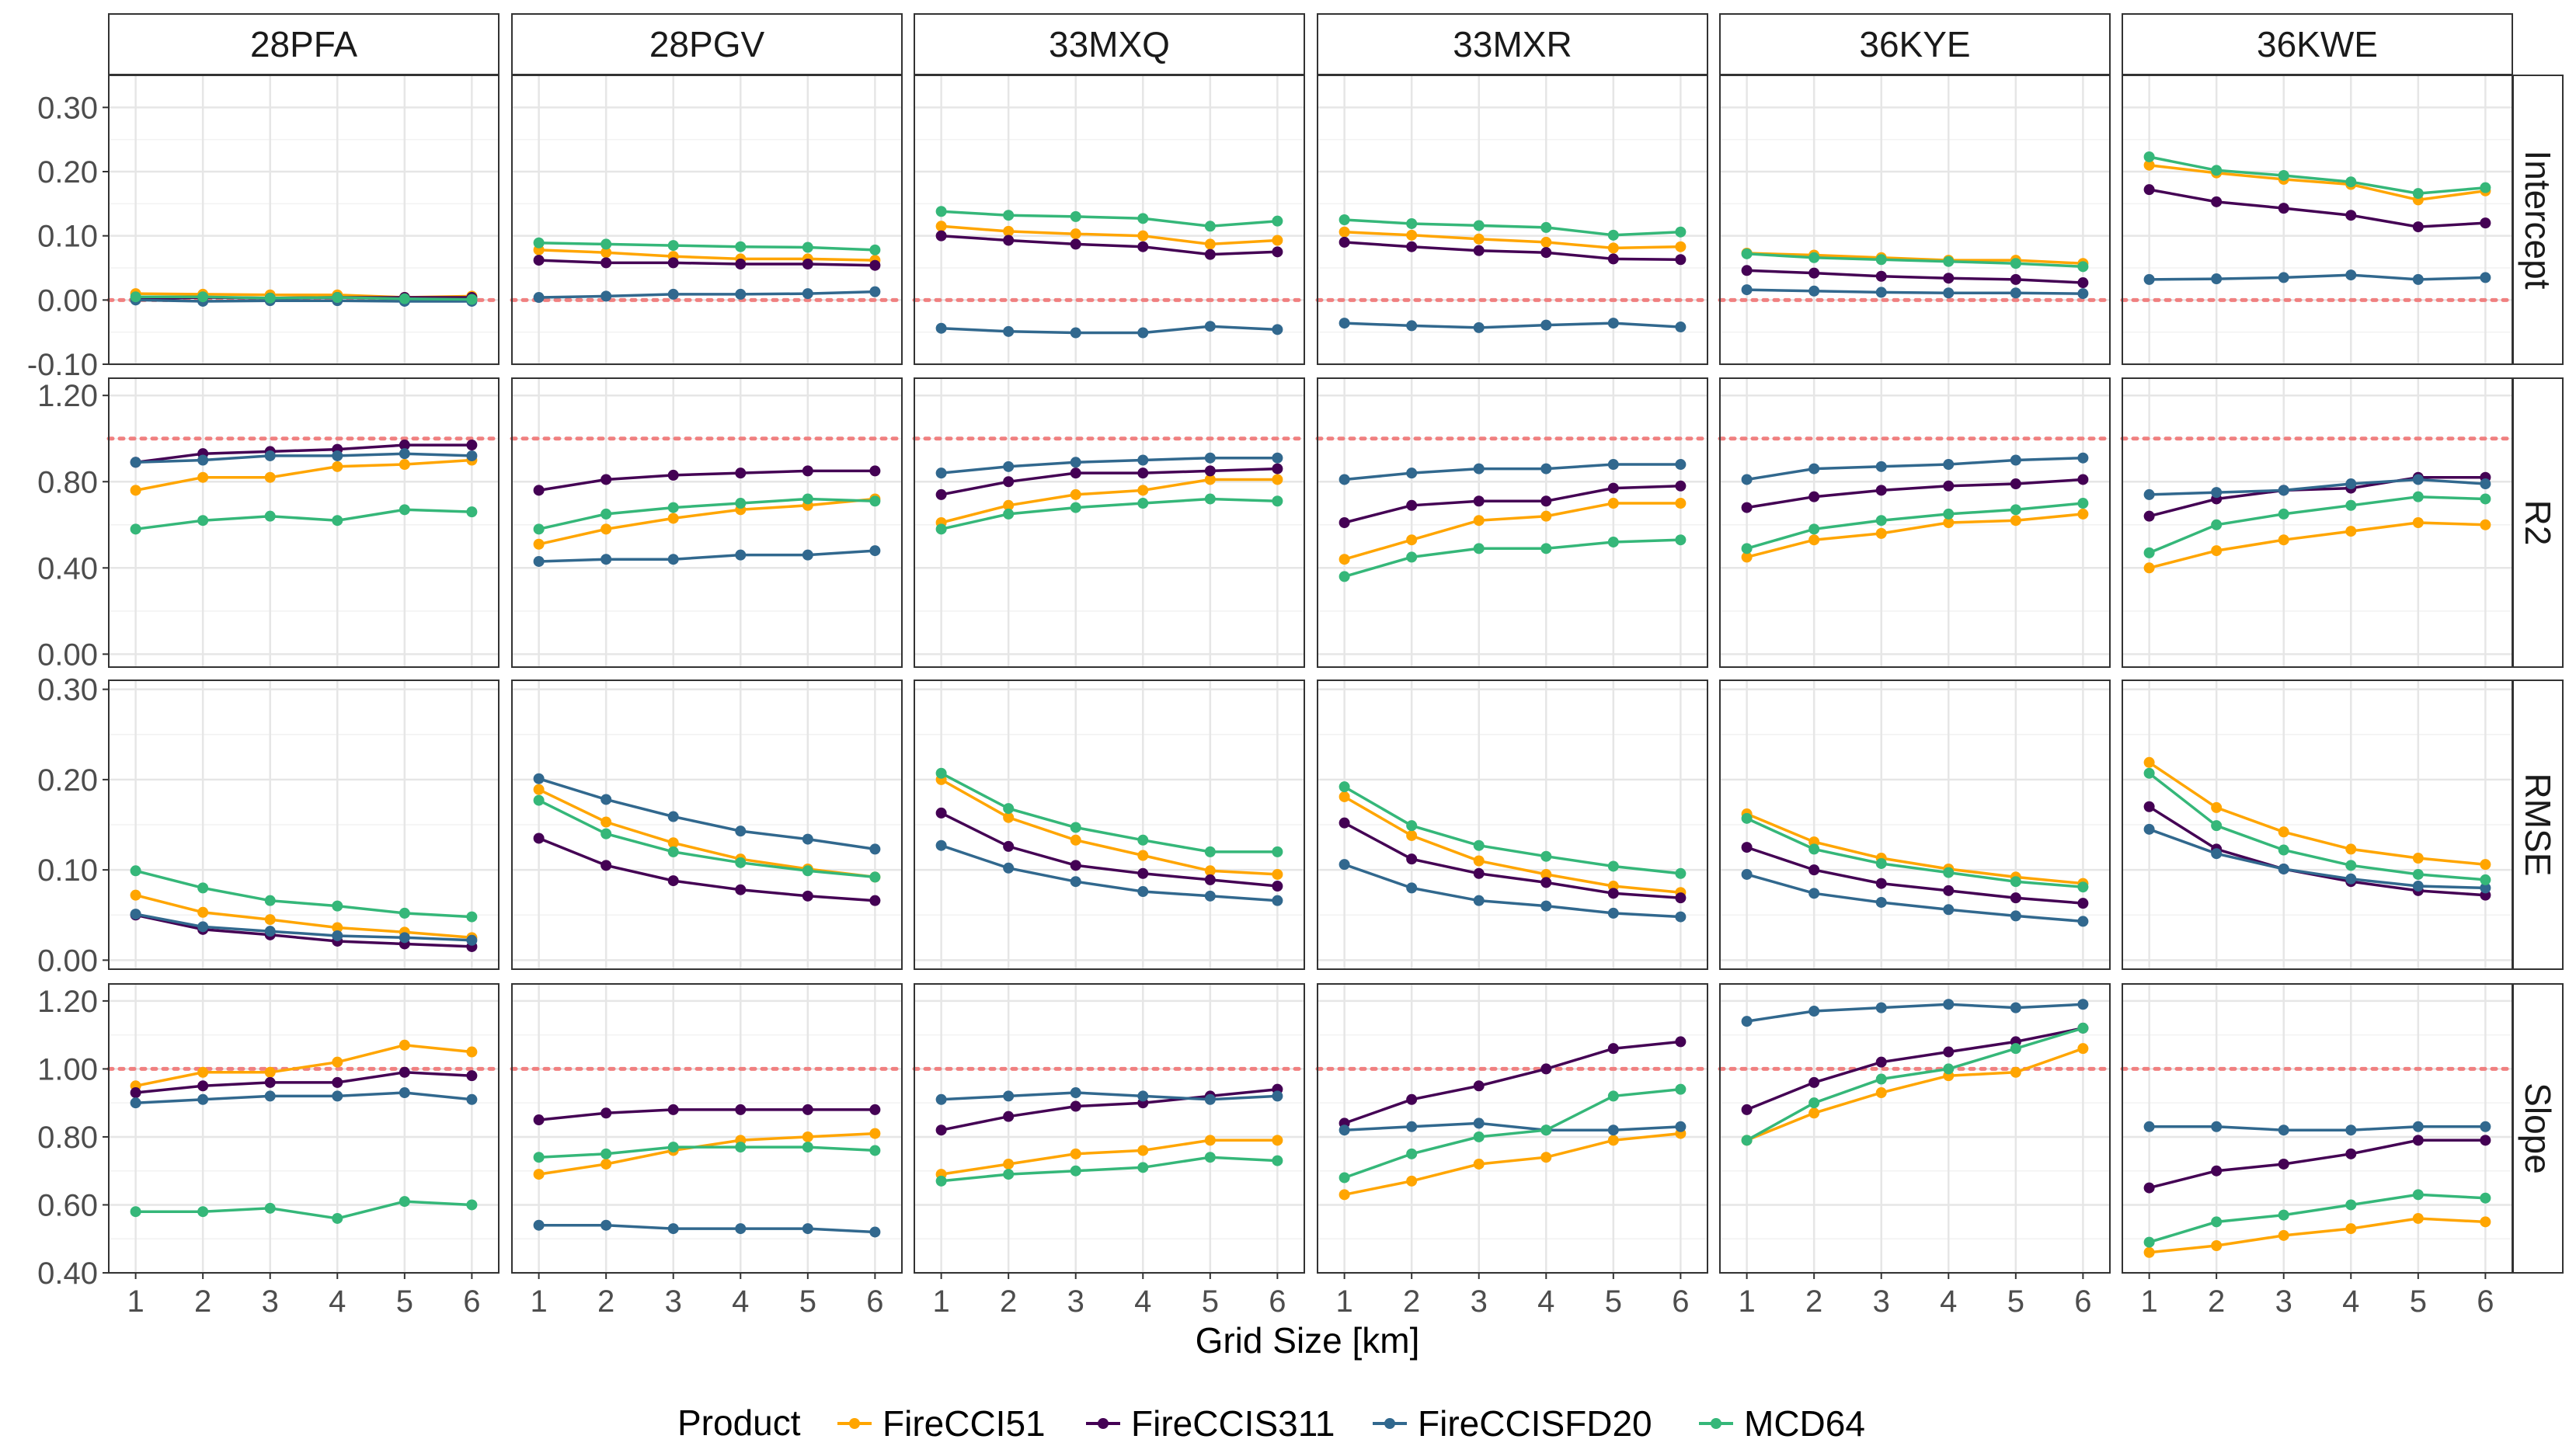  What do you see at coordinates (471, 1301) in the screenshot?
I see `x-tick-label: 6` at bounding box center [471, 1301].